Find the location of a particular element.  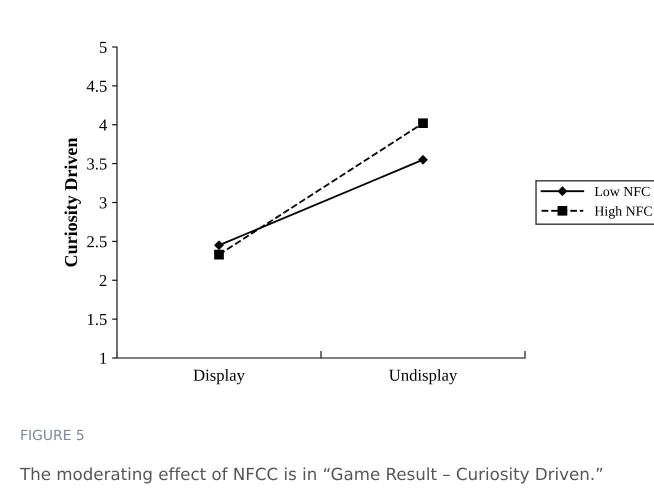

y-tick-label: 5 is located at coordinates (103, 47).